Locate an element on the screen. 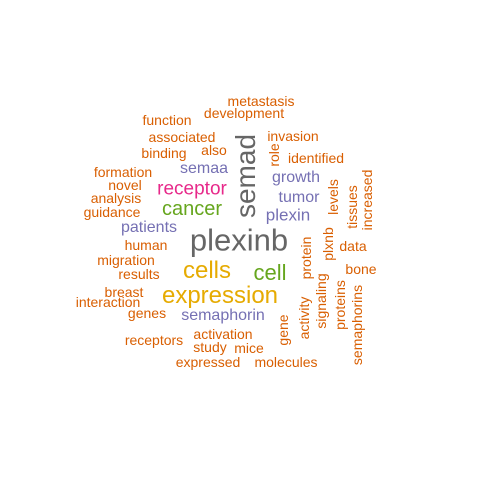 Image resolution: width=480 pixels, height=480 pixels. word-receptors: receptors is located at coordinates (154, 340).